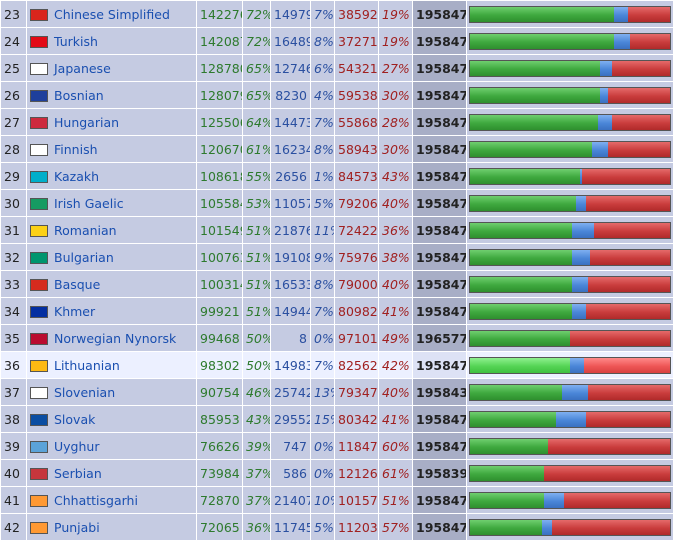 The width and height of the screenshot is (673, 541). I want to click on fuzzy-count: 747, so click(291, 446).